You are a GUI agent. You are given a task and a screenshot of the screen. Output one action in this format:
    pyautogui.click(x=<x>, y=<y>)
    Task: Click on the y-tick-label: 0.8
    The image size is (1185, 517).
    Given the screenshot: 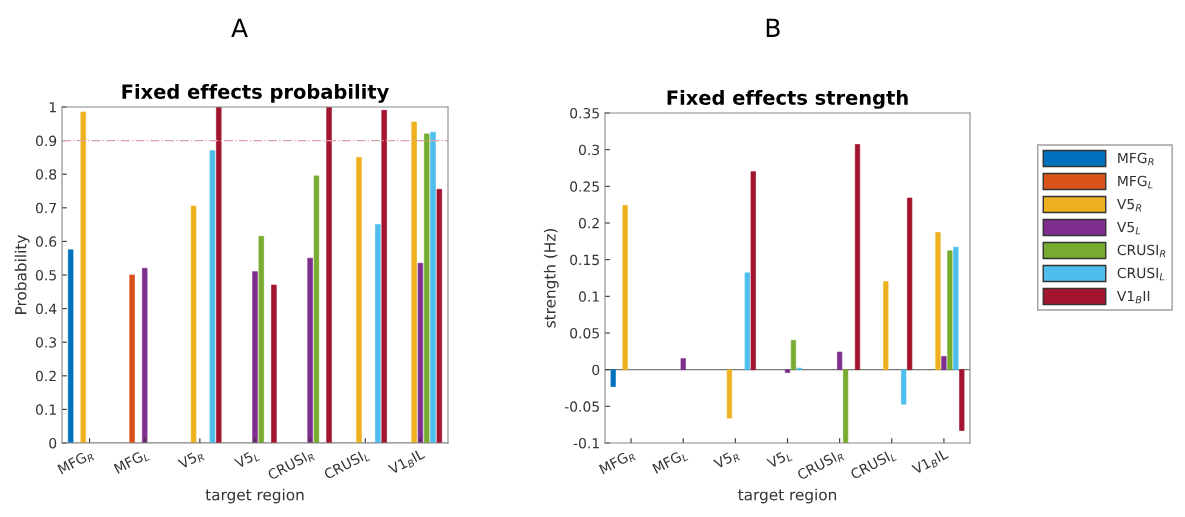 What is the action you would take?
    pyautogui.click(x=46, y=174)
    